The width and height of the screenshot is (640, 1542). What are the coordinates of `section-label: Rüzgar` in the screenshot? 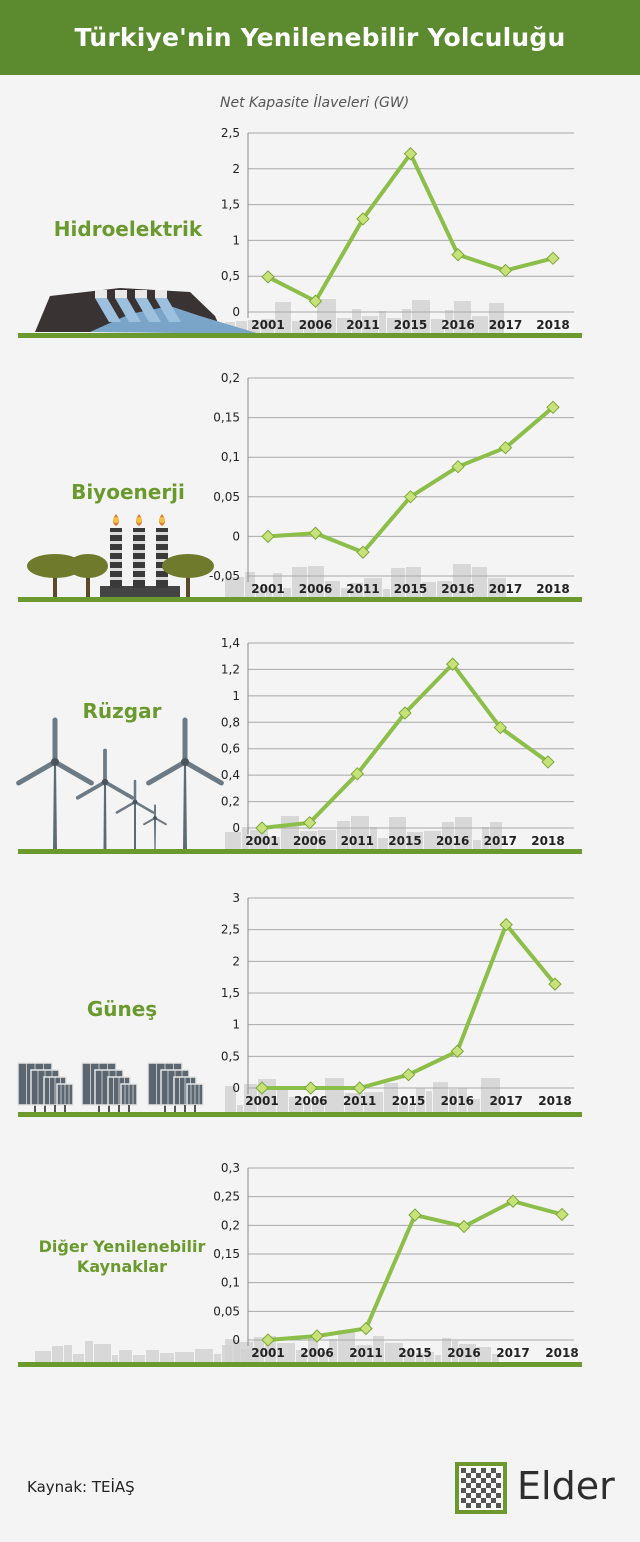 It's located at (122, 711).